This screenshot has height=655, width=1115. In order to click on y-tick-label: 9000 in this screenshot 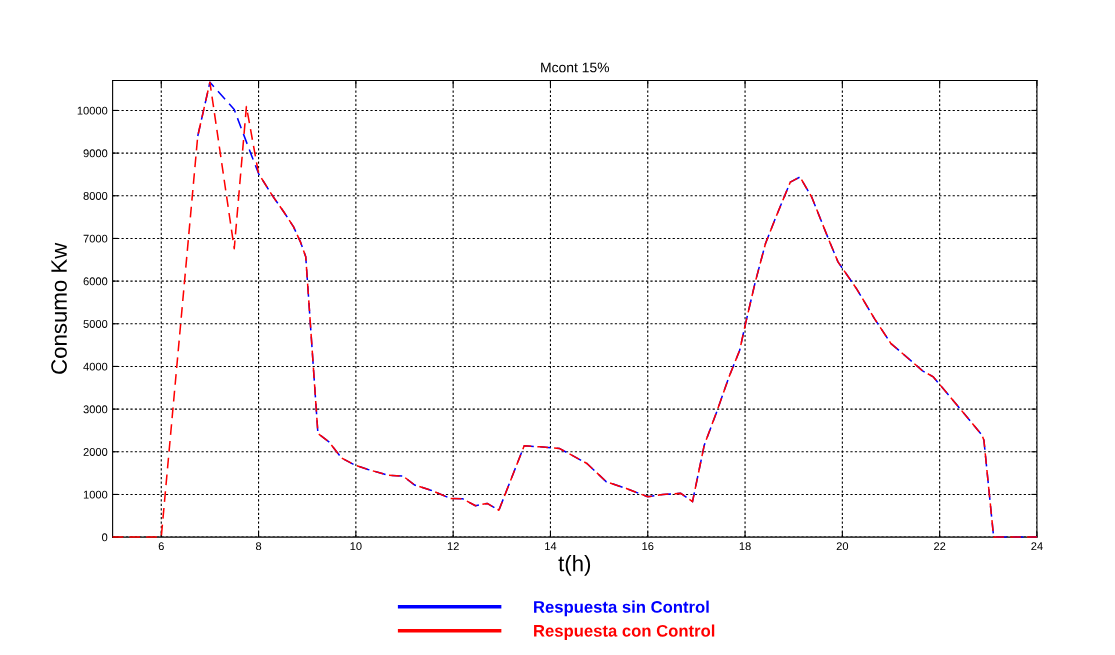, I will do `click(95, 153)`.